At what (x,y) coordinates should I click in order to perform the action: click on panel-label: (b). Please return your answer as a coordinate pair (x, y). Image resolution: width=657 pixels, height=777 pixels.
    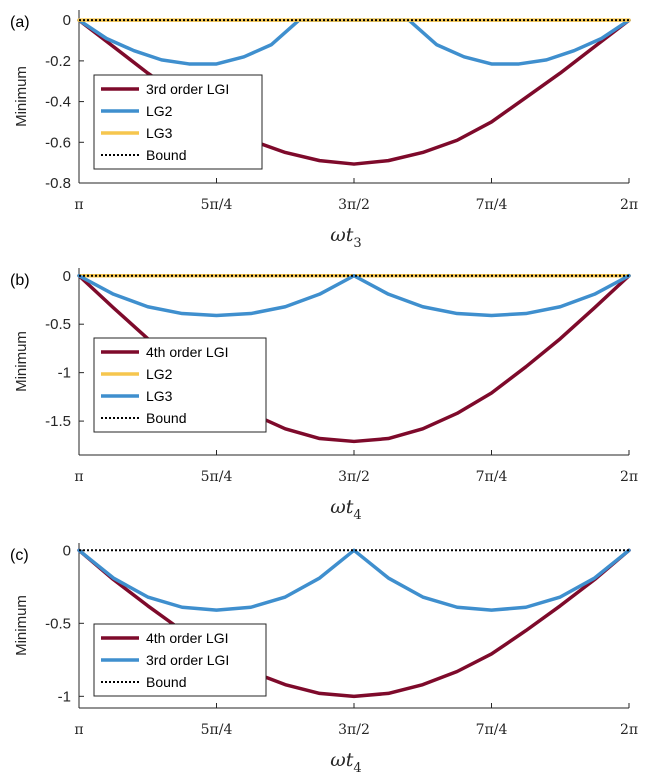
    Looking at the image, I should click on (20, 280).